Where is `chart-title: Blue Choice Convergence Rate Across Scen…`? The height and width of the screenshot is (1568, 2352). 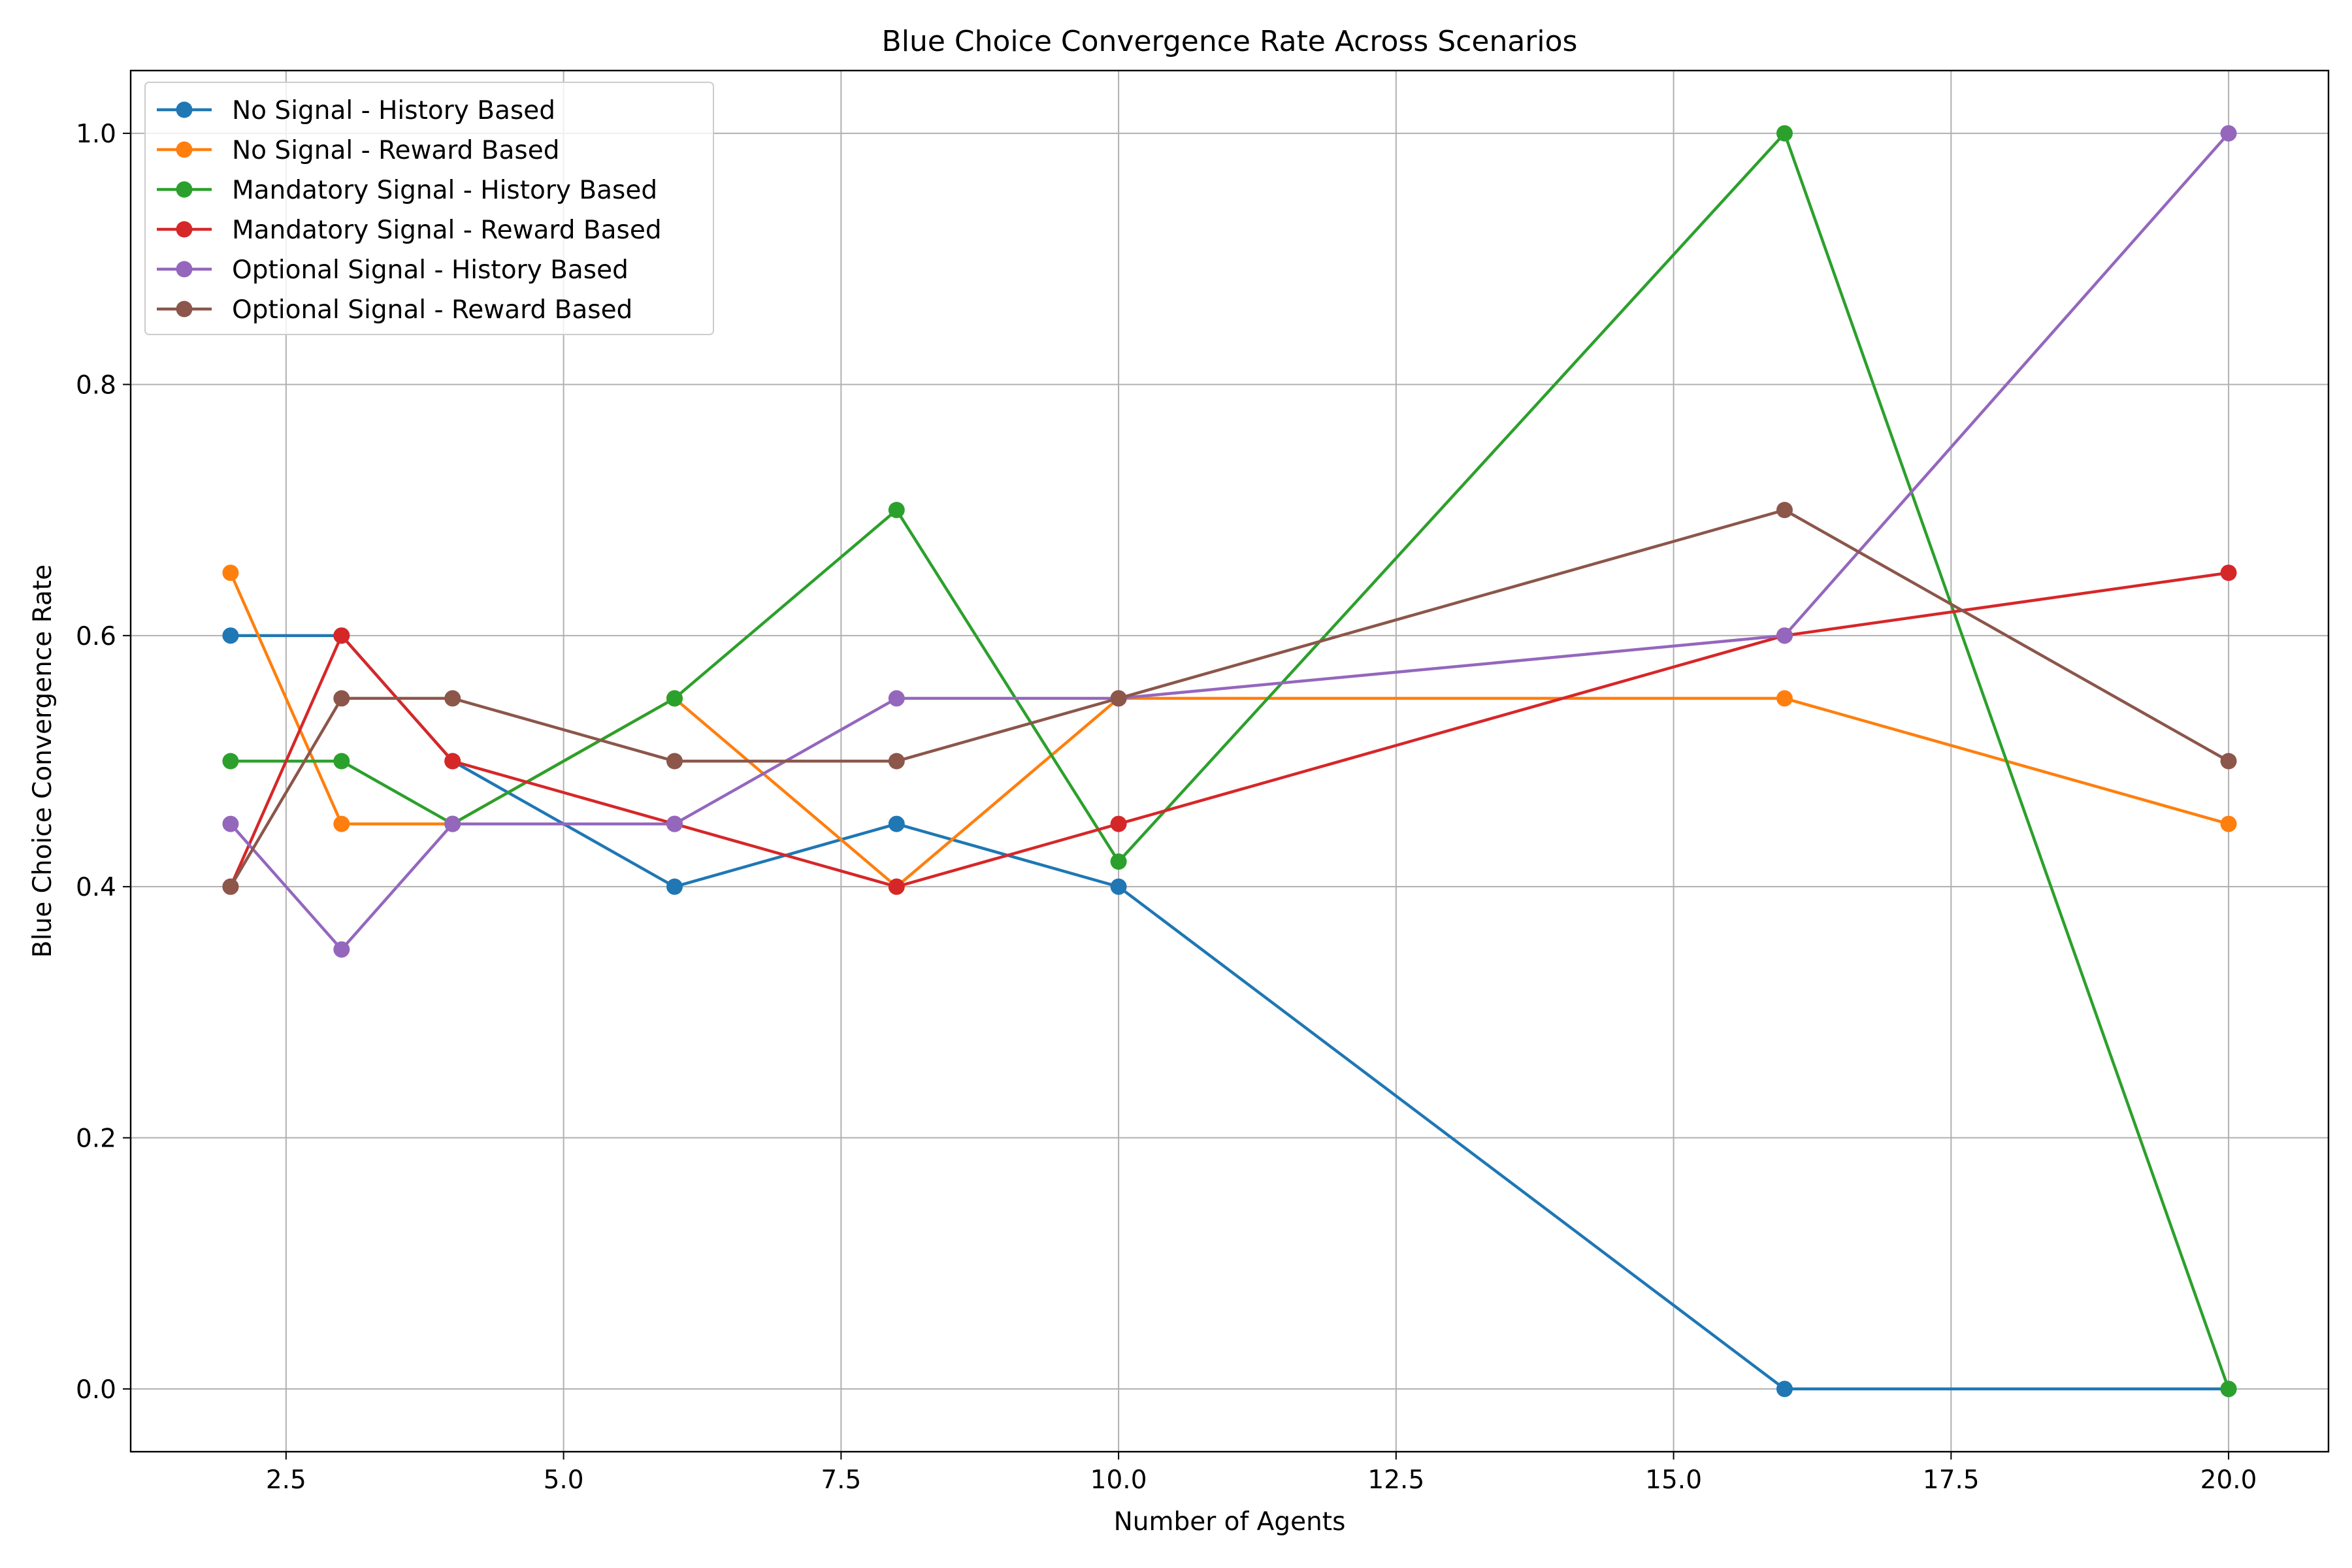 chart-title: Blue Choice Convergence Rate Across Scen… is located at coordinates (1230, 41).